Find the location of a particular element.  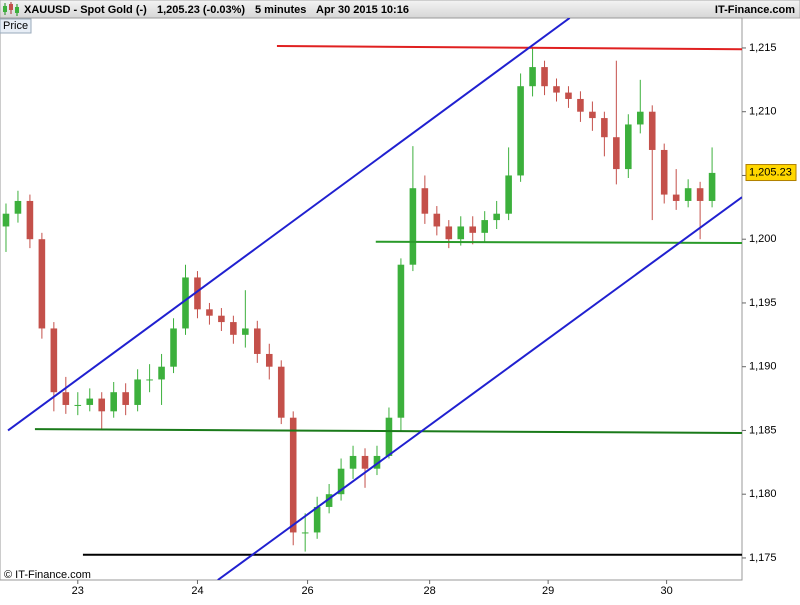

y-tick-label: 1,190 is located at coordinates (763, 367).